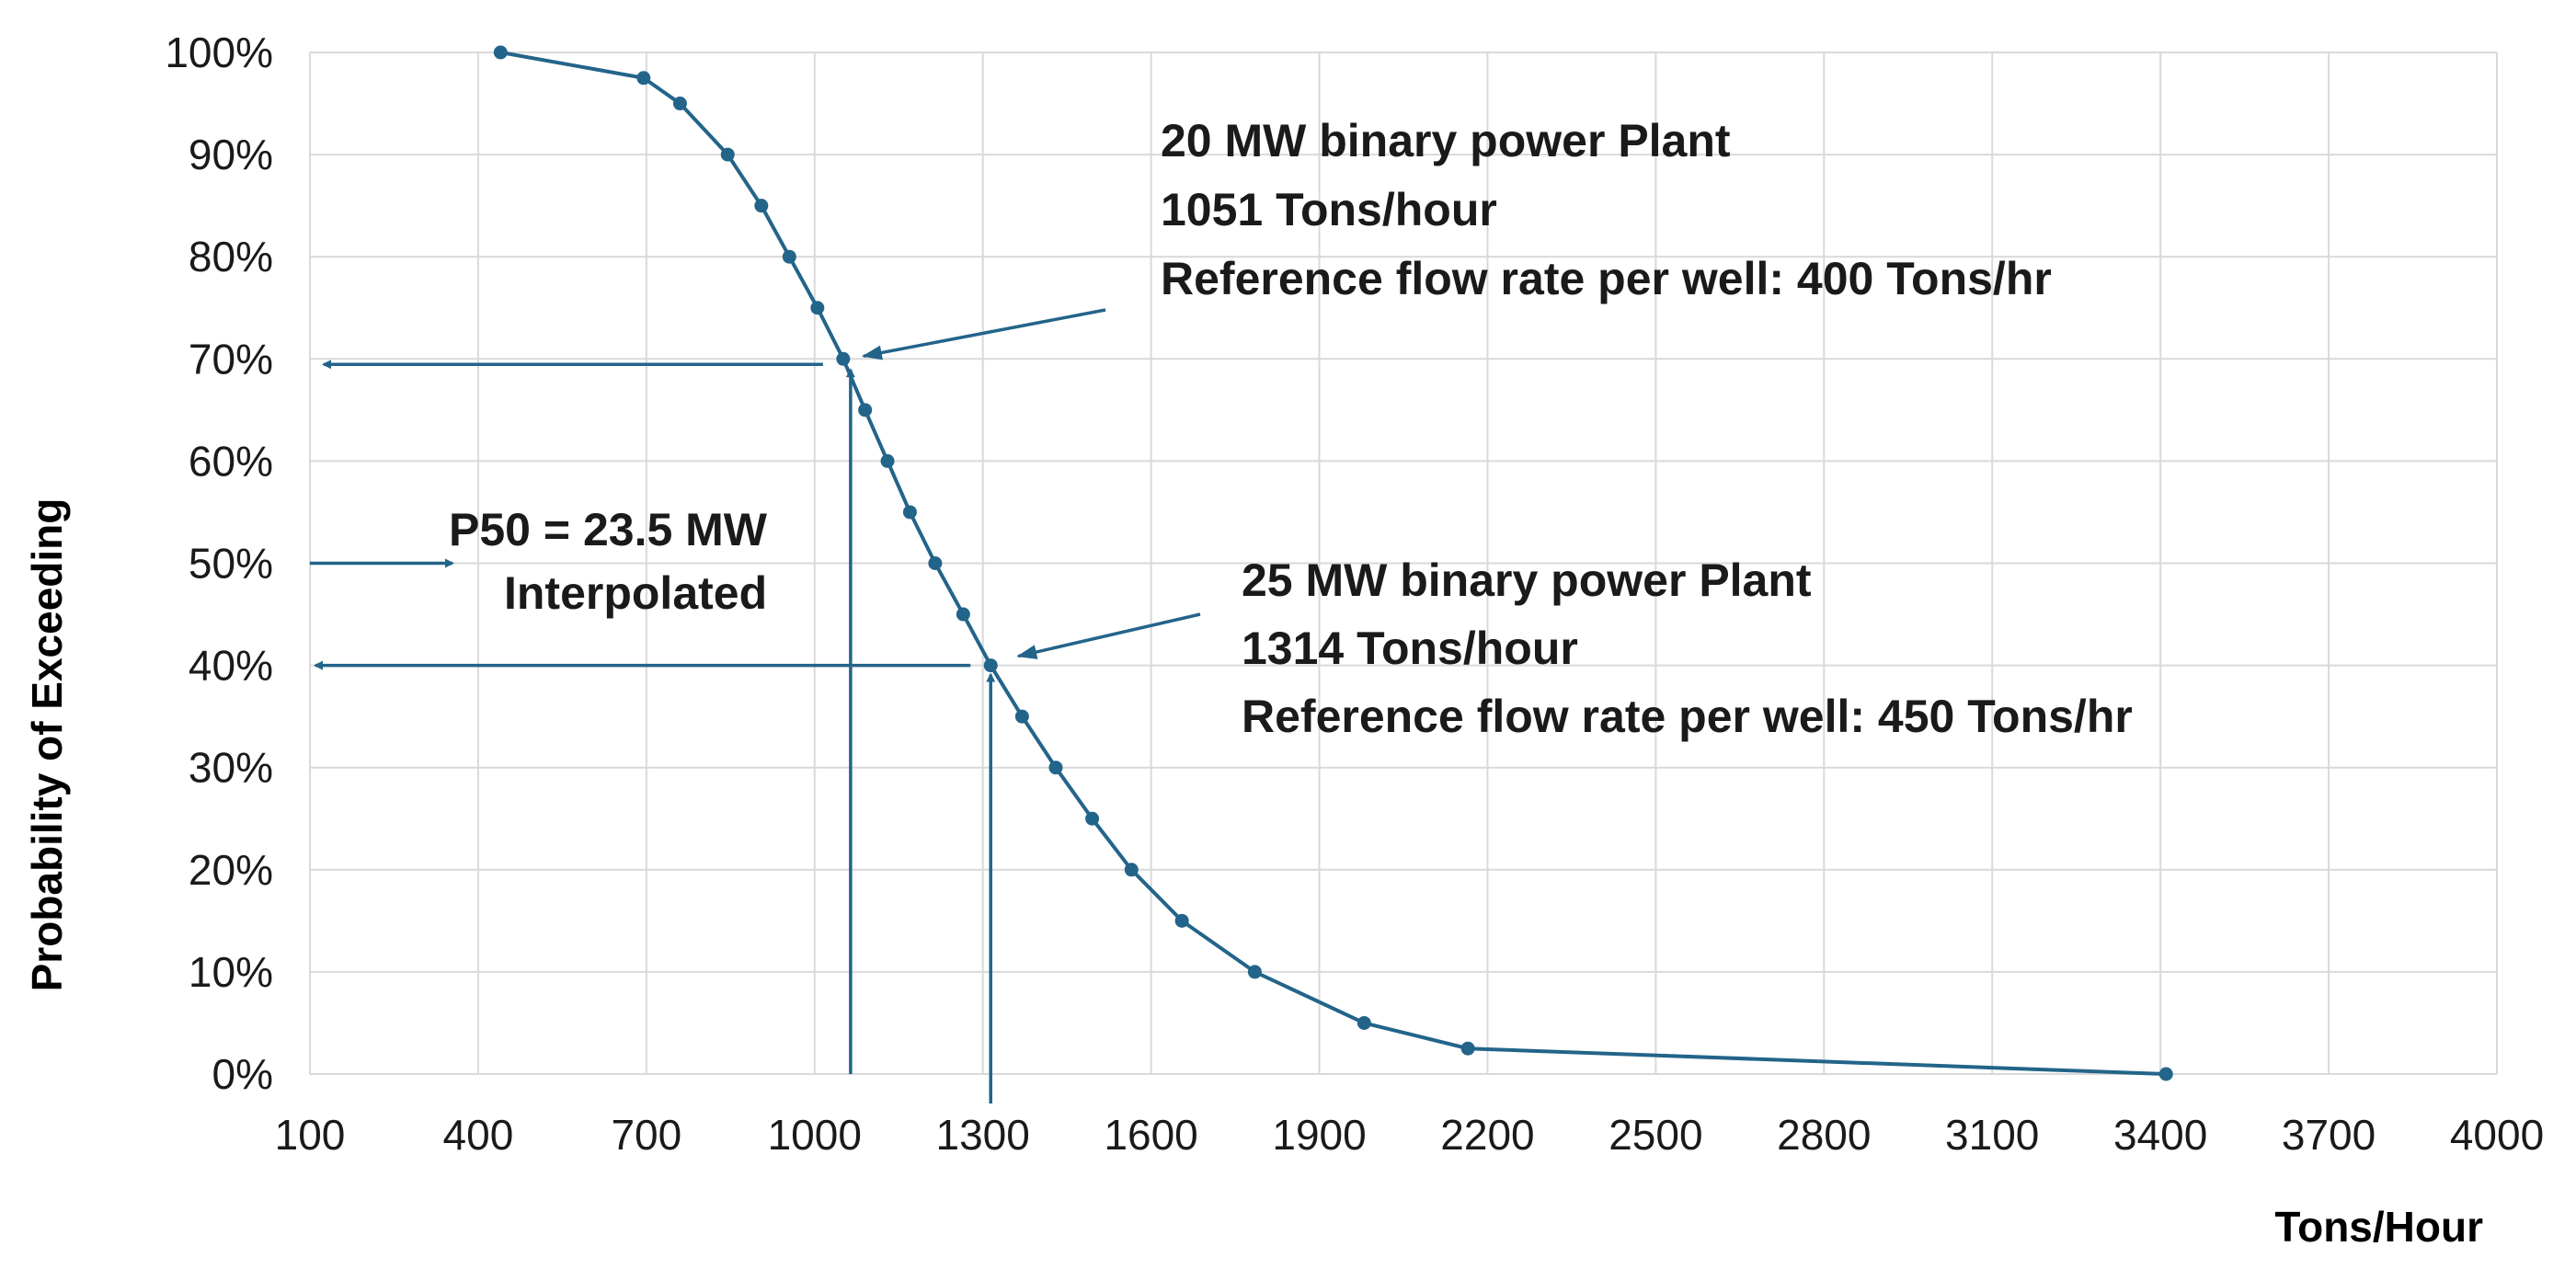 The image size is (2576, 1269). Describe the element at coordinates (815, 1135) in the screenshot. I see `x-tick-label-1000: 1000` at that location.